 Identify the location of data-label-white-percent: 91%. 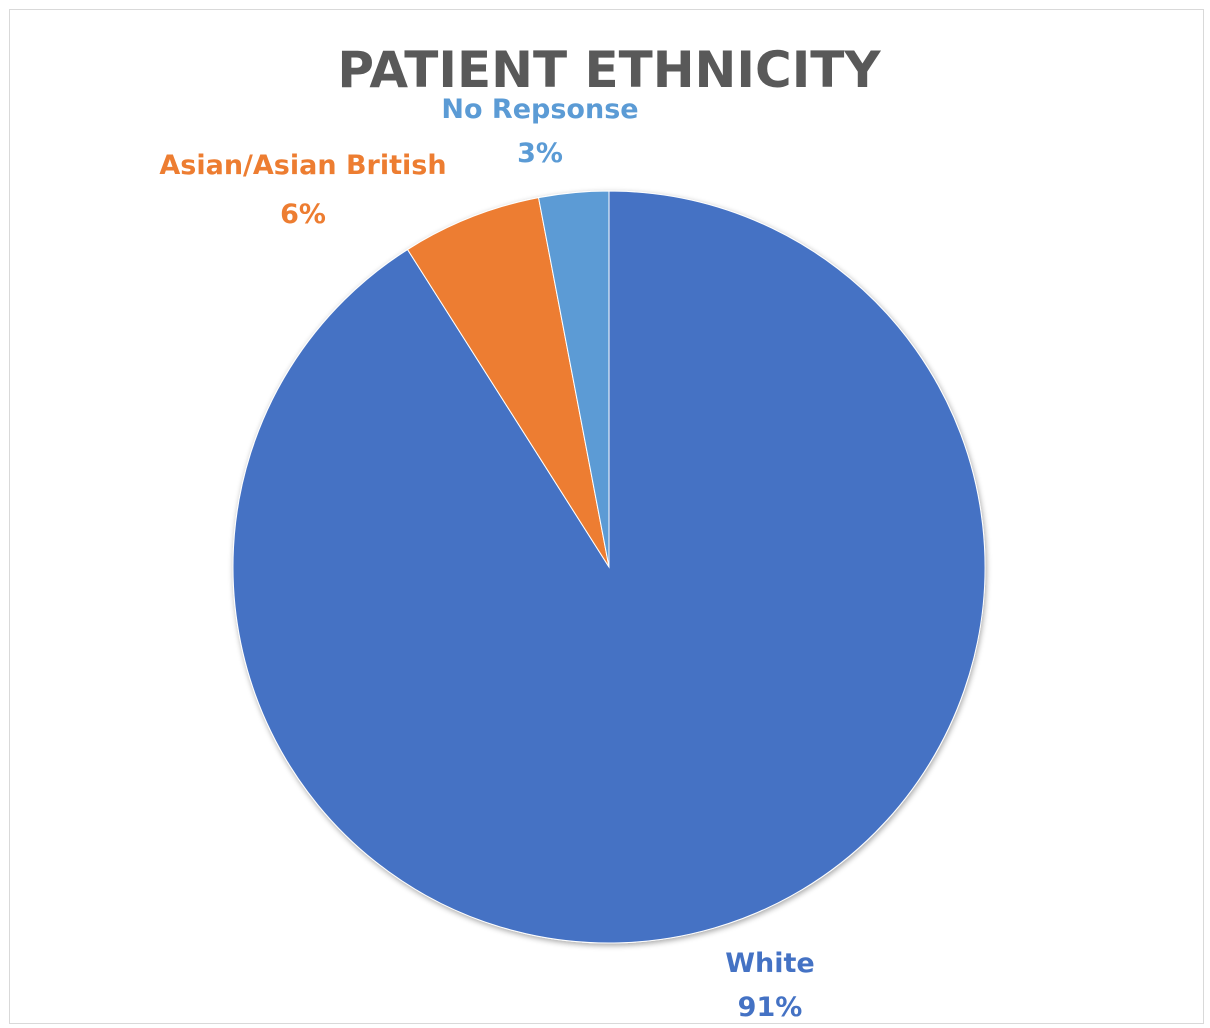
(770, 1007).